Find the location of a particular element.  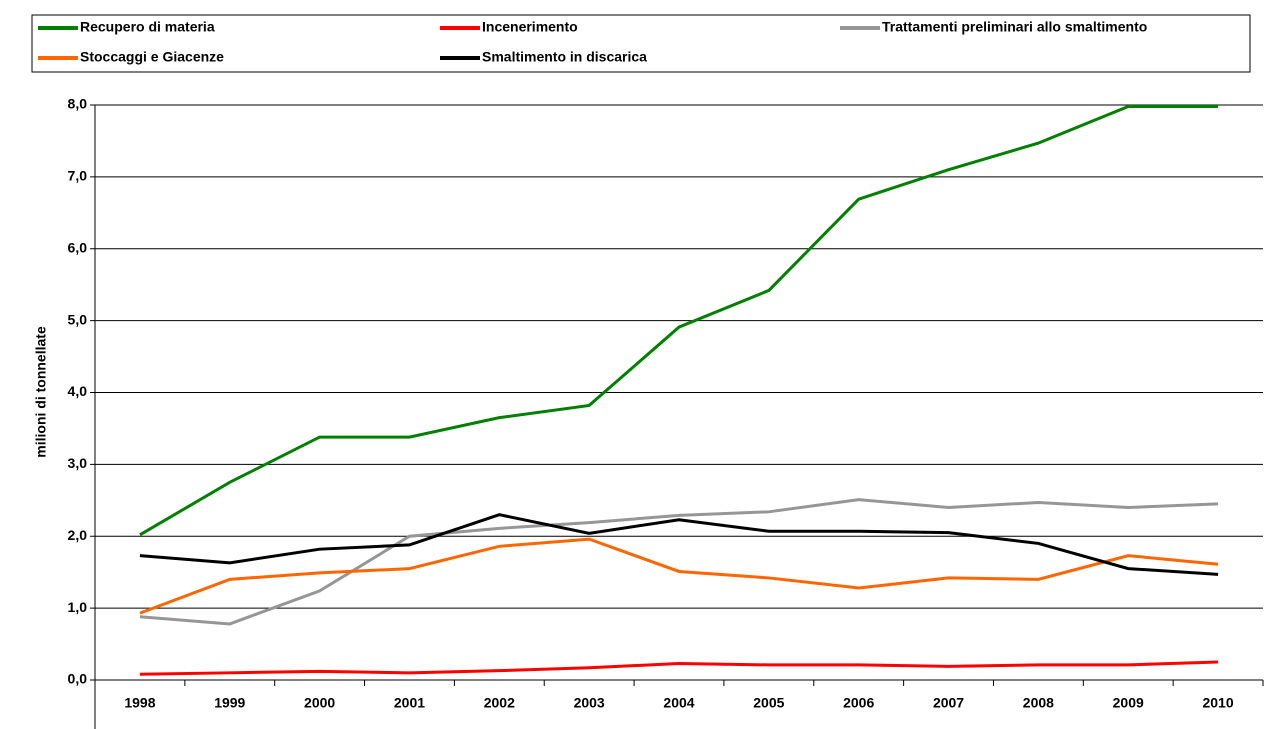

x-tick-label: 2001 is located at coordinates (409, 703).